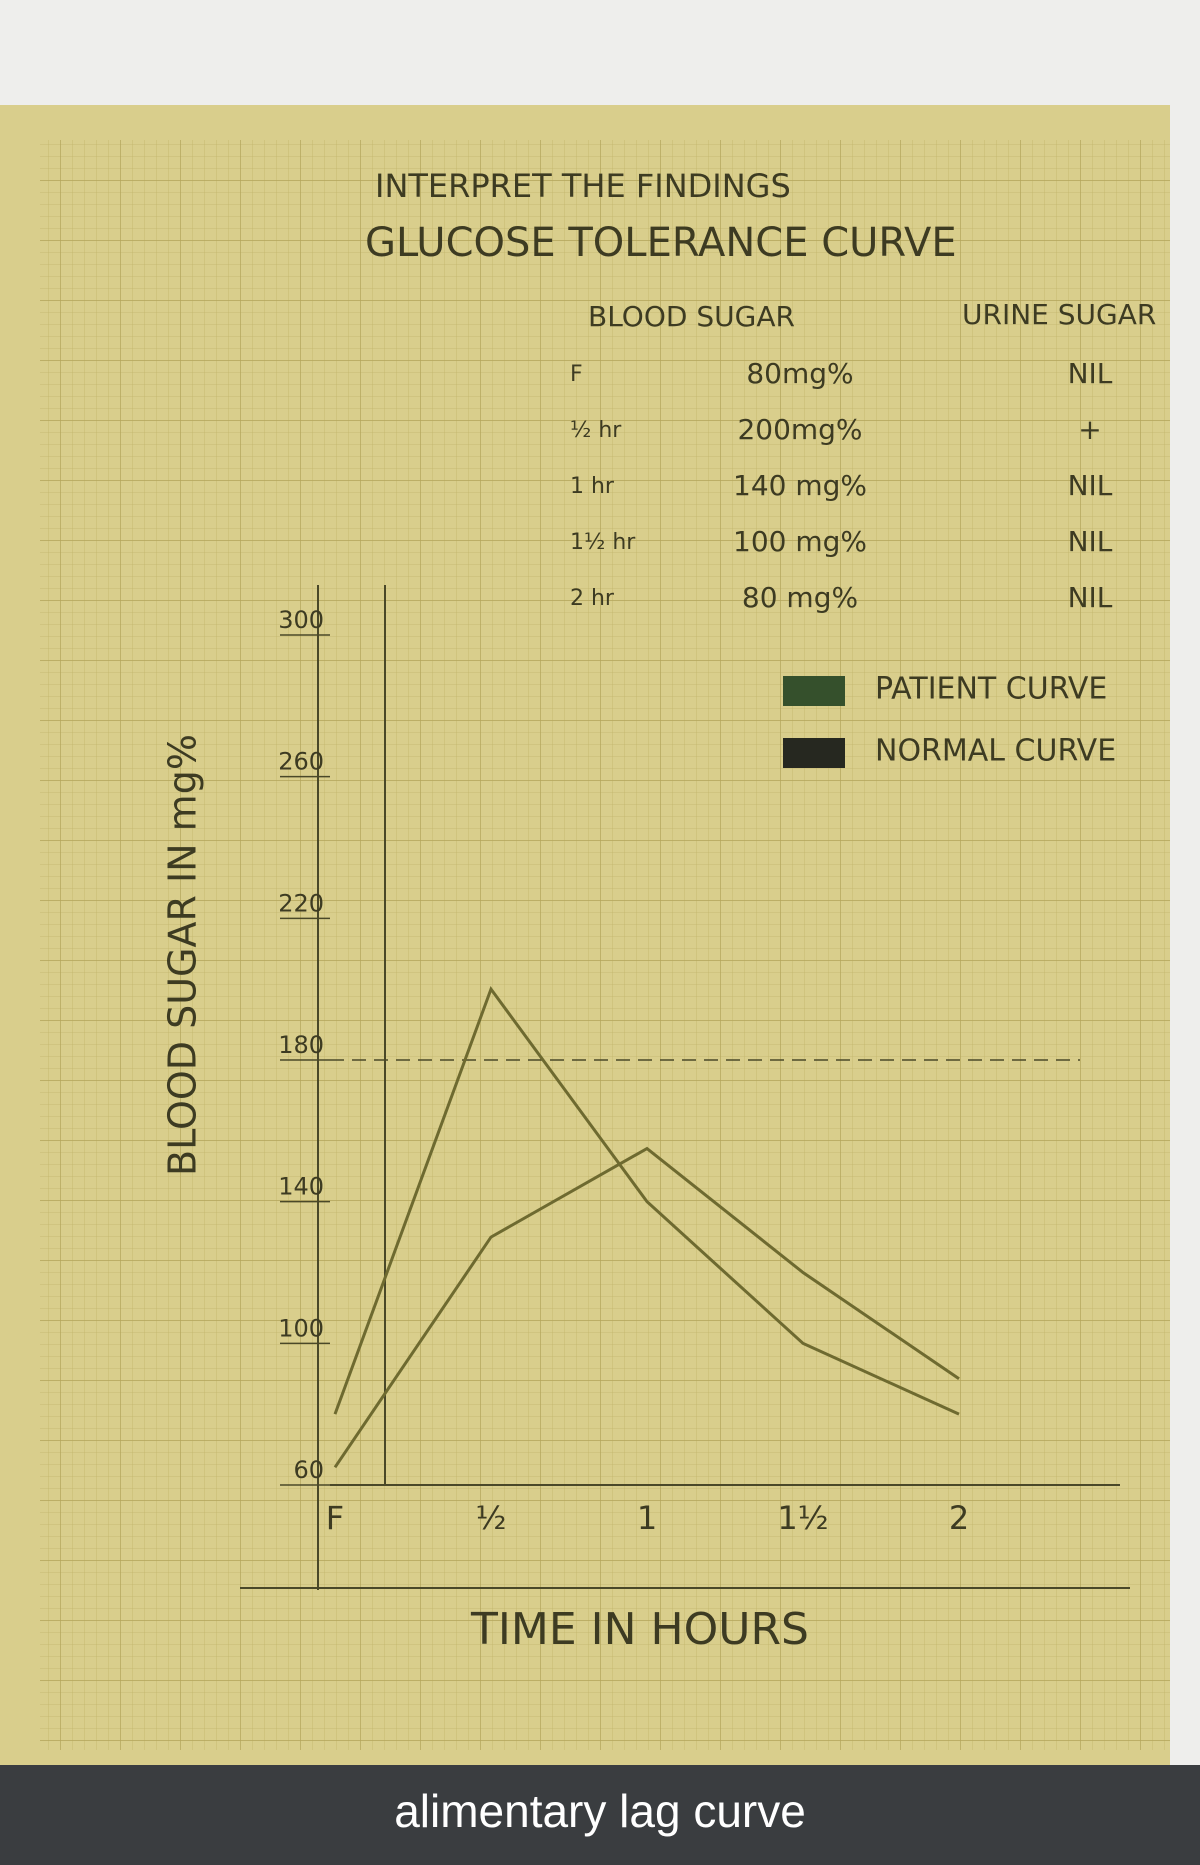 Image resolution: width=1200 pixels, height=1865 pixels. What do you see at coordinates (592, 598) in the screenshot?
I see `table-cell: 2 hr` at bounding box center [592, 598].